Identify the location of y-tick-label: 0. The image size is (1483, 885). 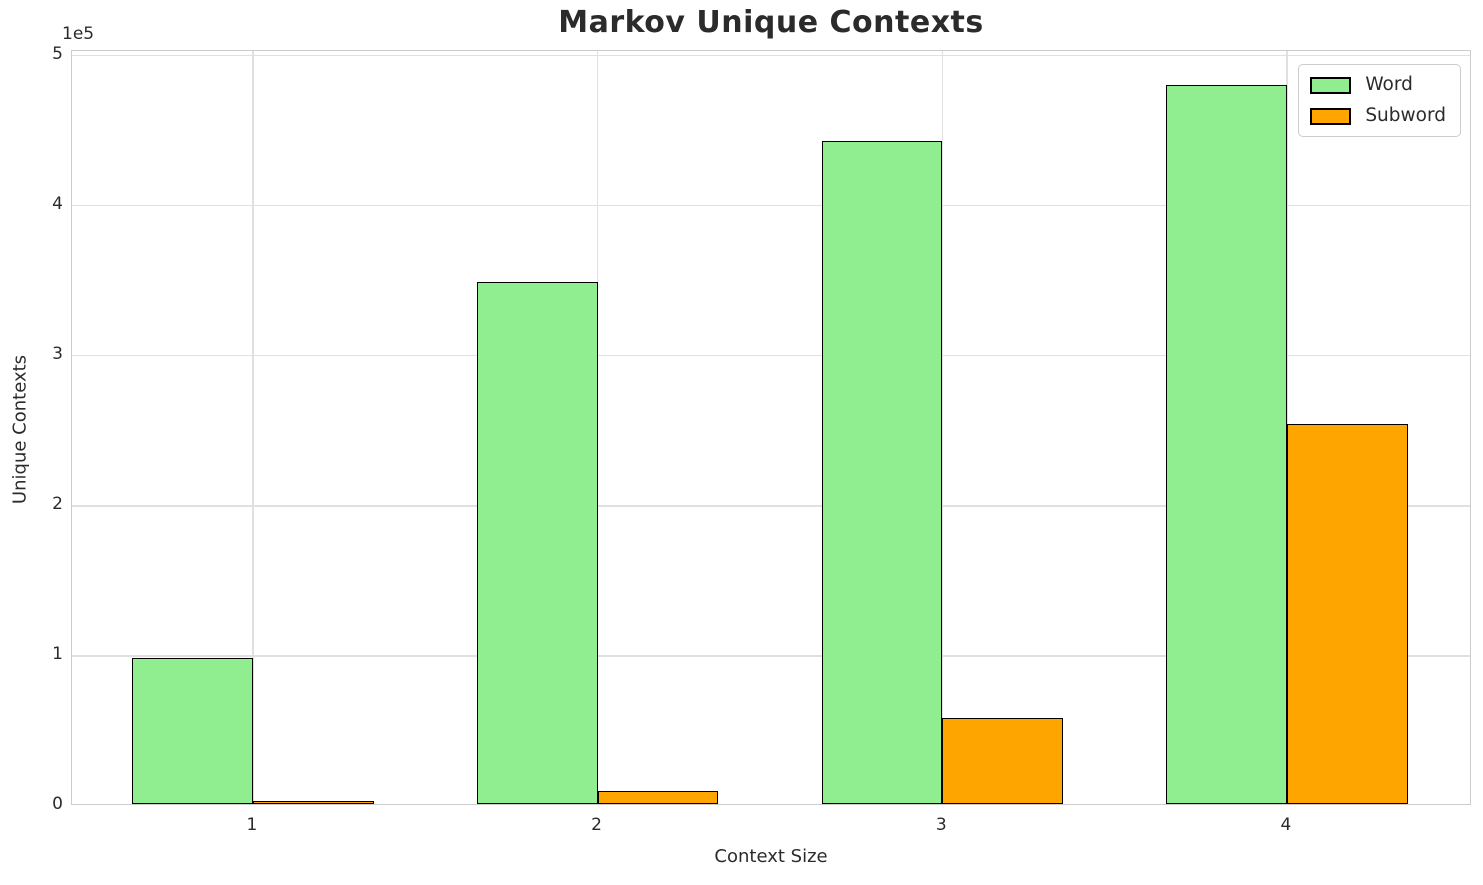
(57, 804).